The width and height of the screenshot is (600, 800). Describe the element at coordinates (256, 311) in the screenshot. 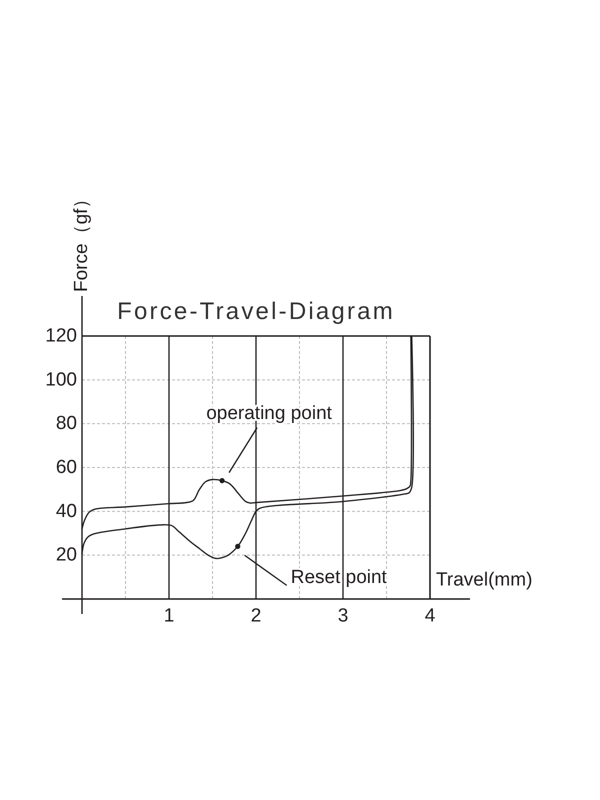

I see `chart-title: Force-Travel-Diagram` at that location.